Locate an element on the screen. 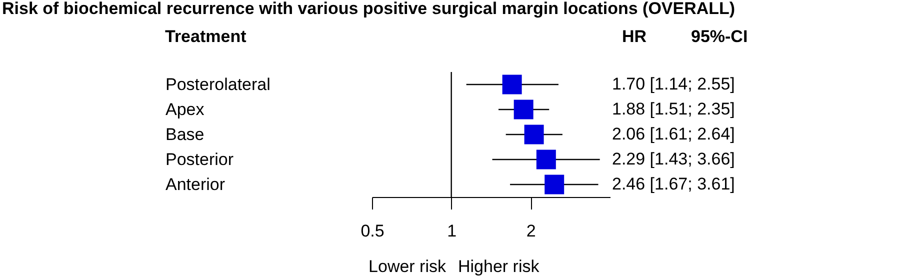  data-label: 2.29 [1.43; 3.66] is located at coordinates (673, 159).